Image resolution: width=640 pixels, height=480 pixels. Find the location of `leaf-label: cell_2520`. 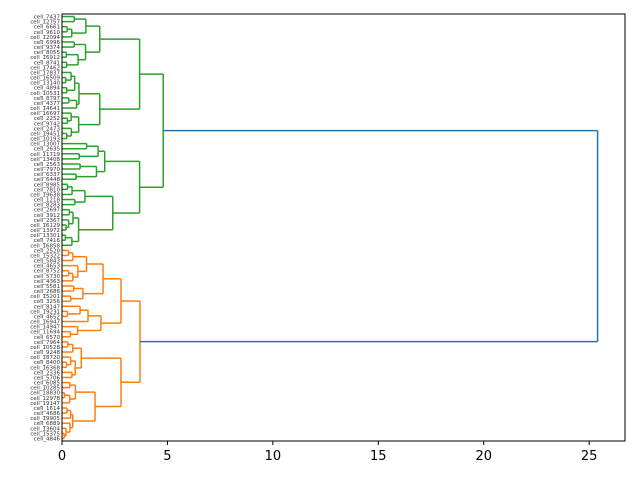

leaf-label: cell_2520 is located at coordinates (47, 251).